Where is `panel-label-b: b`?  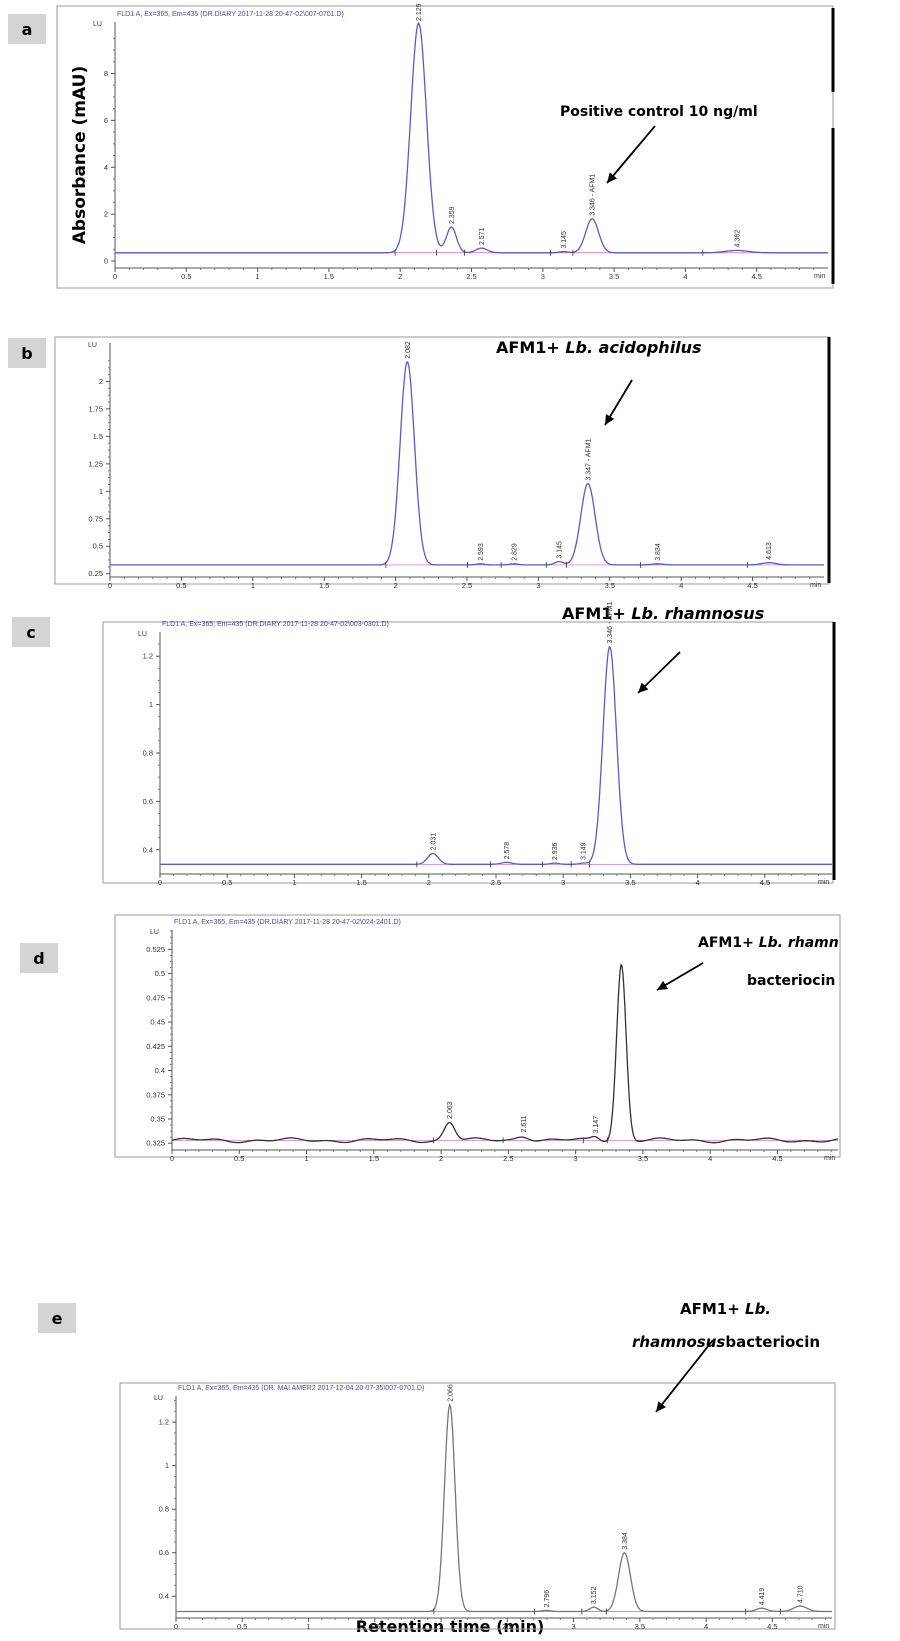
panel-label-b: b is located at coordinates (27, 353).